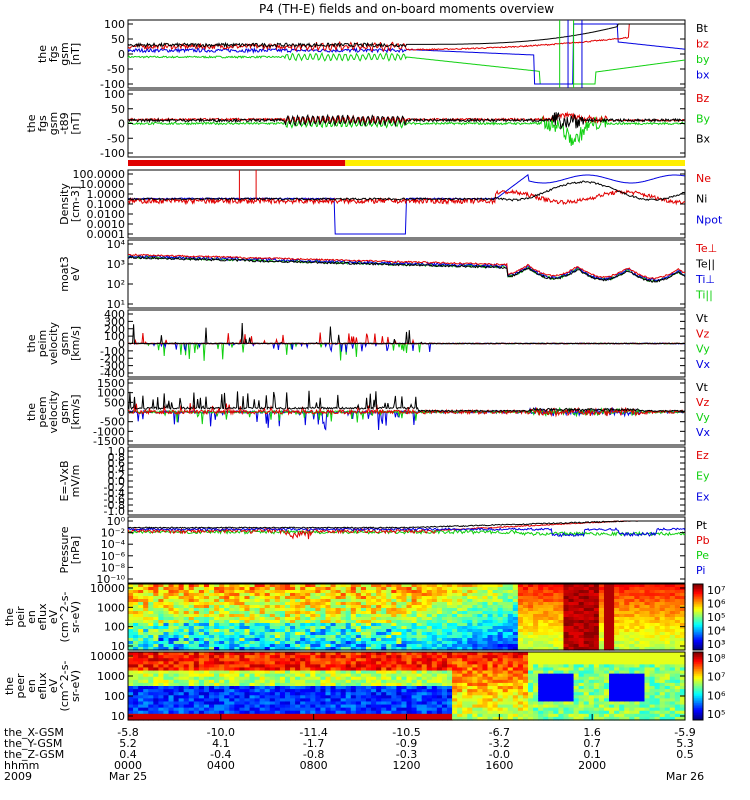 This screenshot has height=800, width=750. Describe the element at coordinates (42, 54) in the screenshot. I see `fgs-ylabel-line: the` at that location.